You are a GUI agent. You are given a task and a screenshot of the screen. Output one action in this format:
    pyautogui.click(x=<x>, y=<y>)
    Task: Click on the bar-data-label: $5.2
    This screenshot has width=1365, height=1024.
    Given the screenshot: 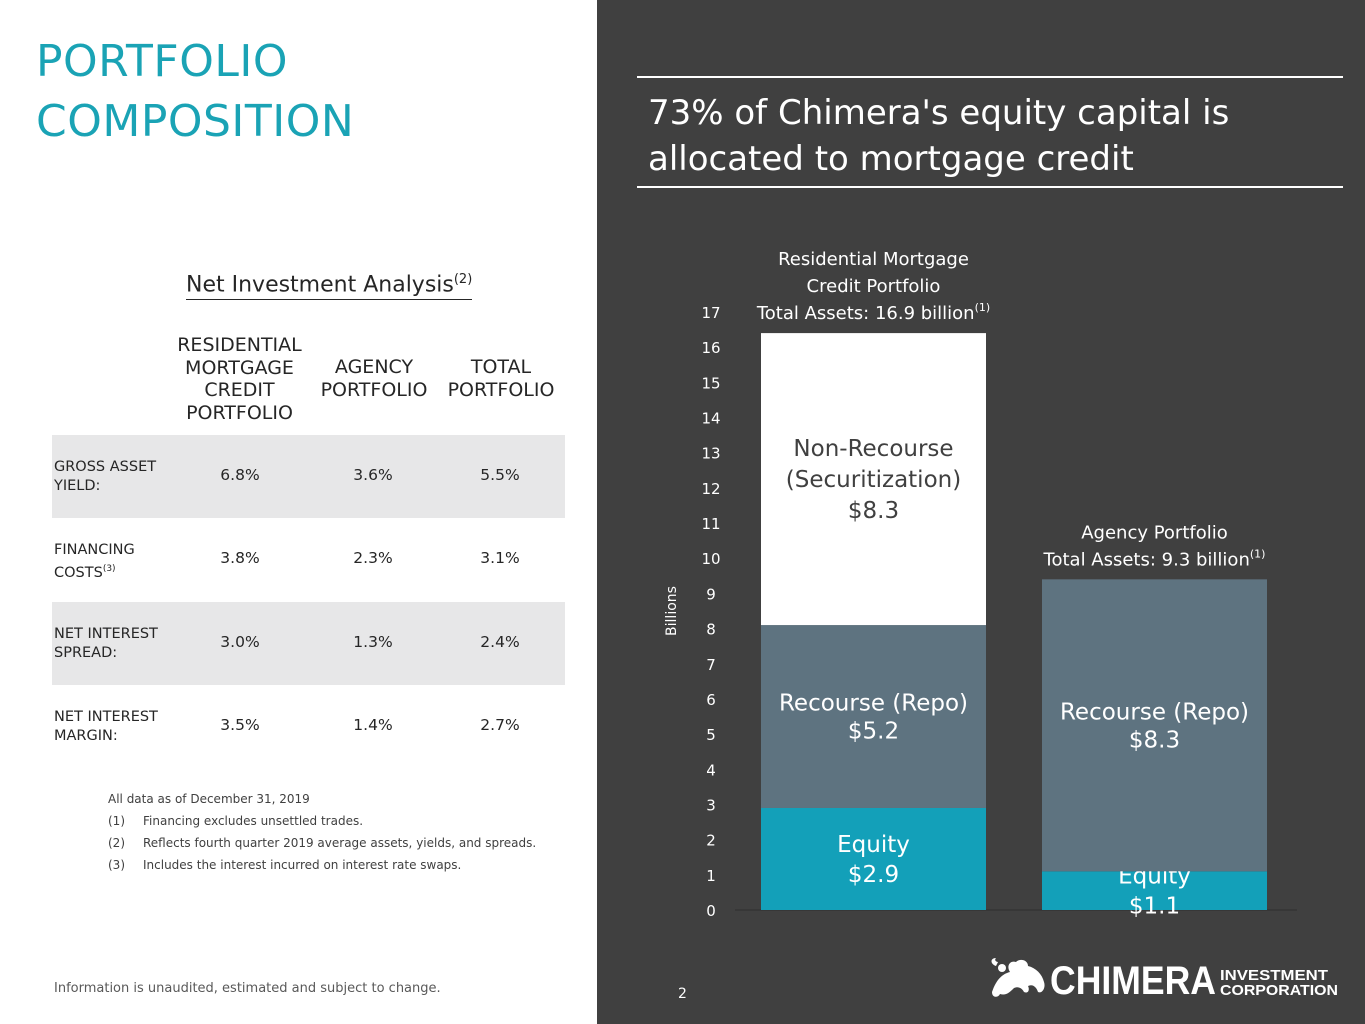 What is the action you would take?
    pyautogui.click(x=873, y=732)
    